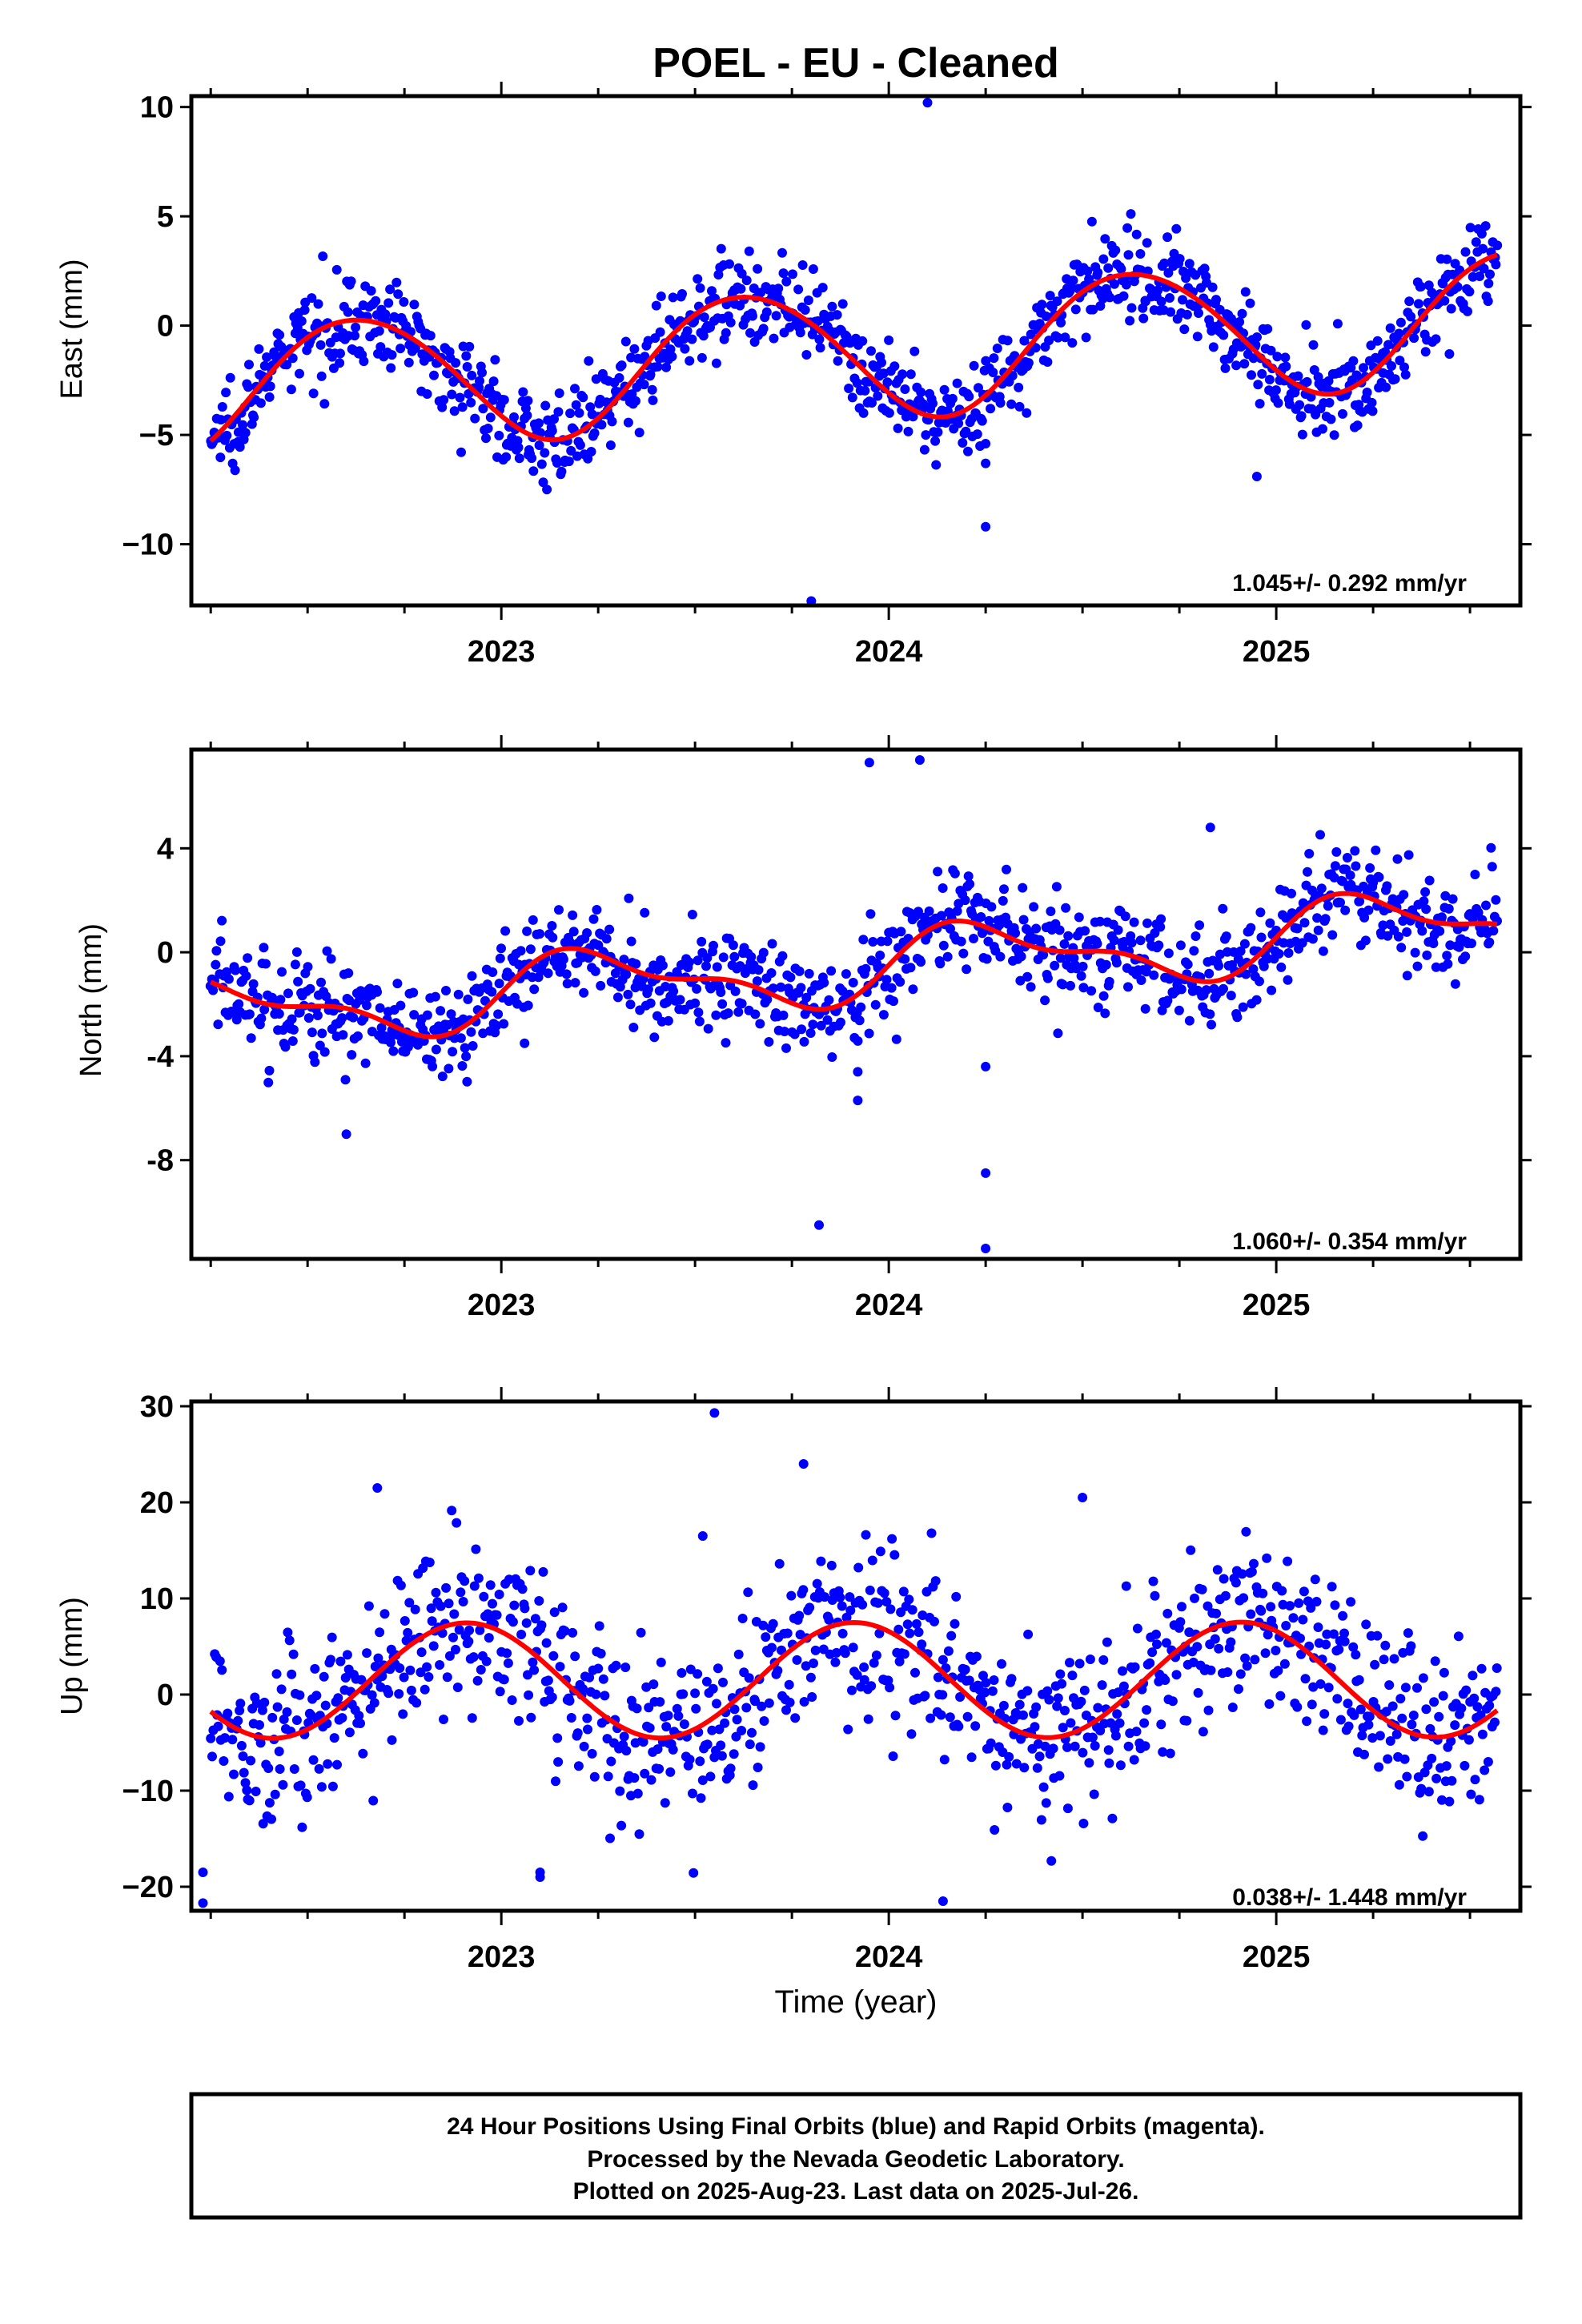  Describe the element at coordinates (853, 347) in the screenshot. I see `east-model-curve` at that location.